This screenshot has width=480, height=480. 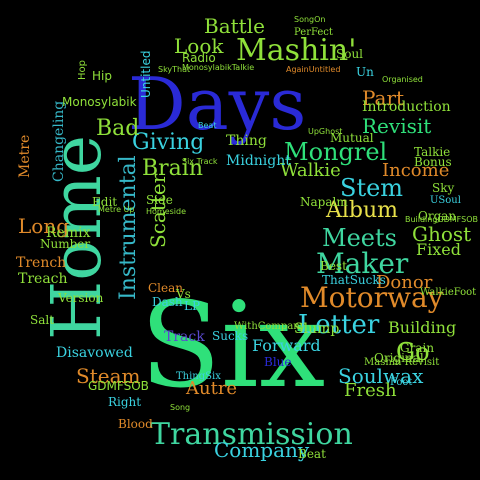 I want to click on cloud-word: Go, so click(x=413, y=352).